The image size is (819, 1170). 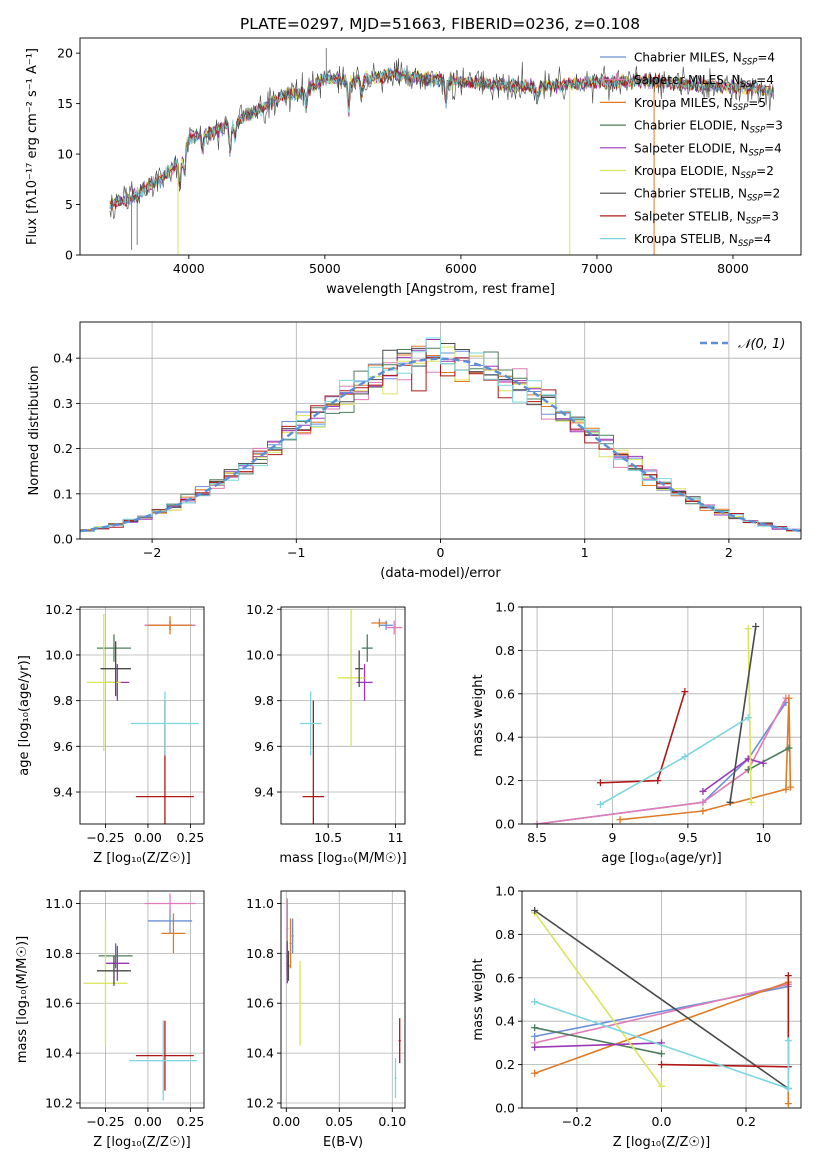 What do you see at coordinates (704, 81) in the screenshot?
I see `legend-label-salpeter-miles: Salpeter MILES, NSSP=4` at bounding box center [704, 81].